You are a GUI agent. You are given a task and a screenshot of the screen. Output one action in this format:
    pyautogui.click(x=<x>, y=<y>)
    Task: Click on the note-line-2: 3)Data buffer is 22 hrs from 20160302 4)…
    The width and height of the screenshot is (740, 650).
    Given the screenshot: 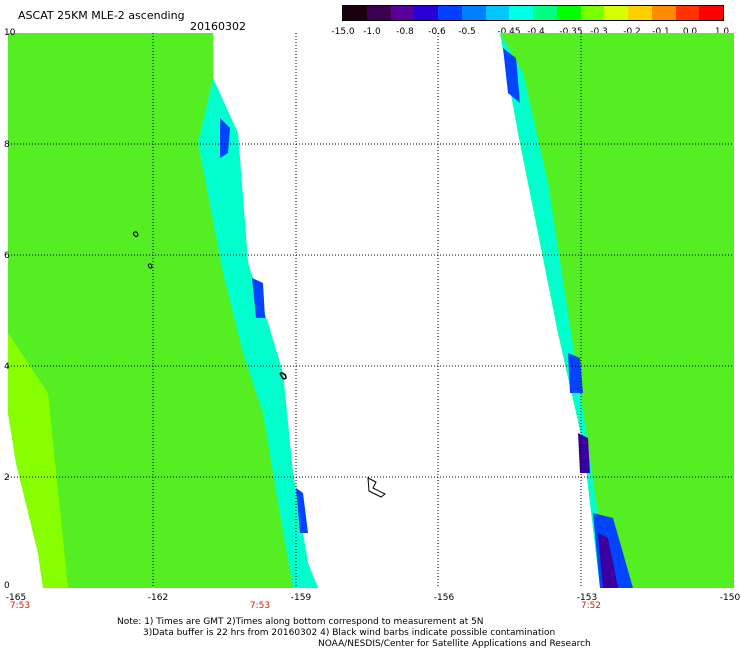 What is the action you would take?
    pyautogui.click(x=349, y=633)
    